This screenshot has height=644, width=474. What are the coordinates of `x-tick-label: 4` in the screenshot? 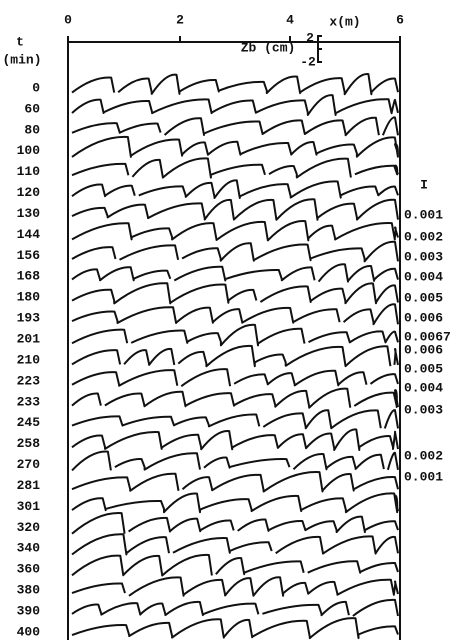 It's located at (290, 19).